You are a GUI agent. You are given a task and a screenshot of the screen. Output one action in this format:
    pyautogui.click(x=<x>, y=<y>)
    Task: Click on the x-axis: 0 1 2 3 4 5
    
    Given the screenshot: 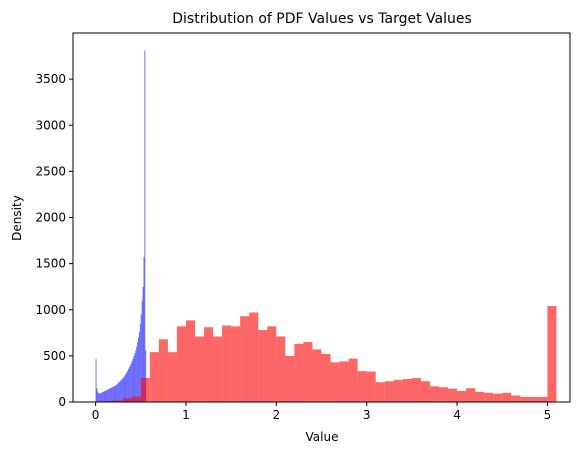 What is the action you would take?
    pyautogui.click(x=321, y=412)
    